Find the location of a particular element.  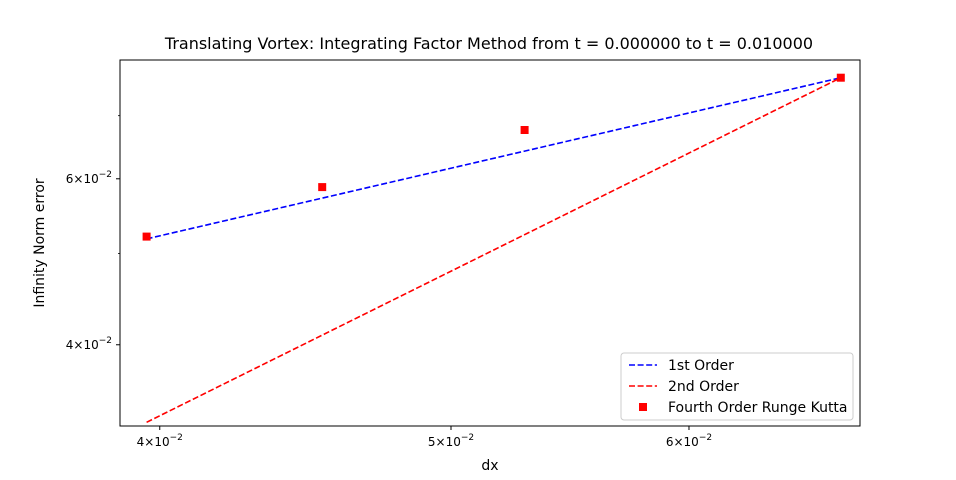

legend-marker-rk4 is located at coordinates (643, 407).